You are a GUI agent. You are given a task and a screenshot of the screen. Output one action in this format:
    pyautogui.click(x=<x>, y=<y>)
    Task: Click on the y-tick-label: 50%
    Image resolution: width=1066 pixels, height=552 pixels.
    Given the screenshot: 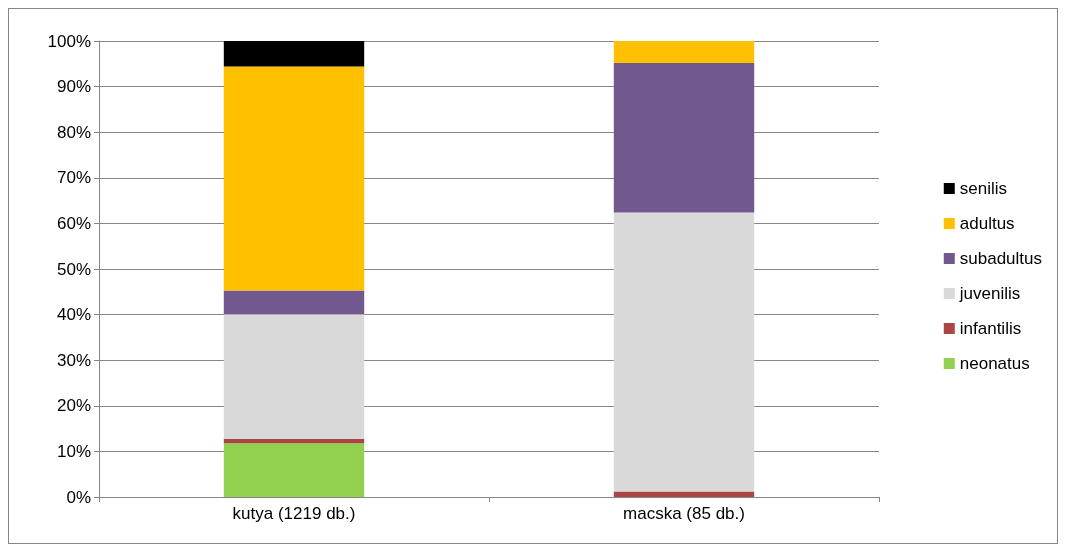 What is the action you would take?
    pyautogui.click(x=73, y=269)
    